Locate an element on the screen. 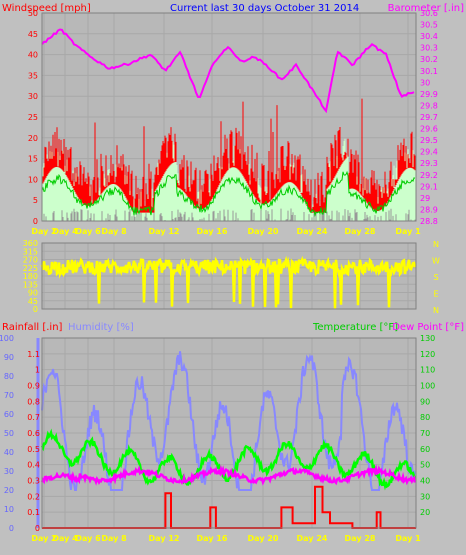  top-x-tick: Day 2 is located at coordinates (43, 231).